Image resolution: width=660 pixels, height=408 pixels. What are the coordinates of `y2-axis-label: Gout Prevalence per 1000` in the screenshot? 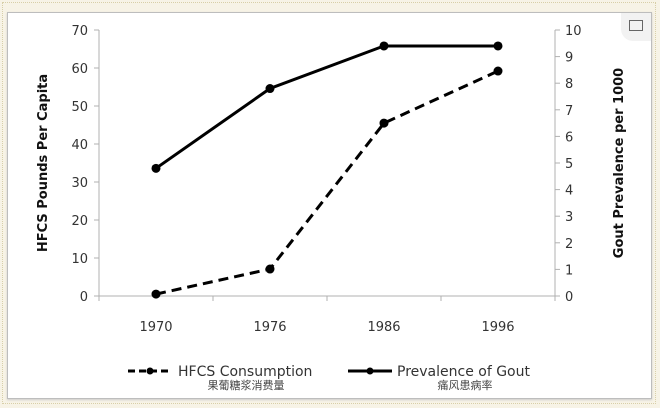 It's located at (619, 163).